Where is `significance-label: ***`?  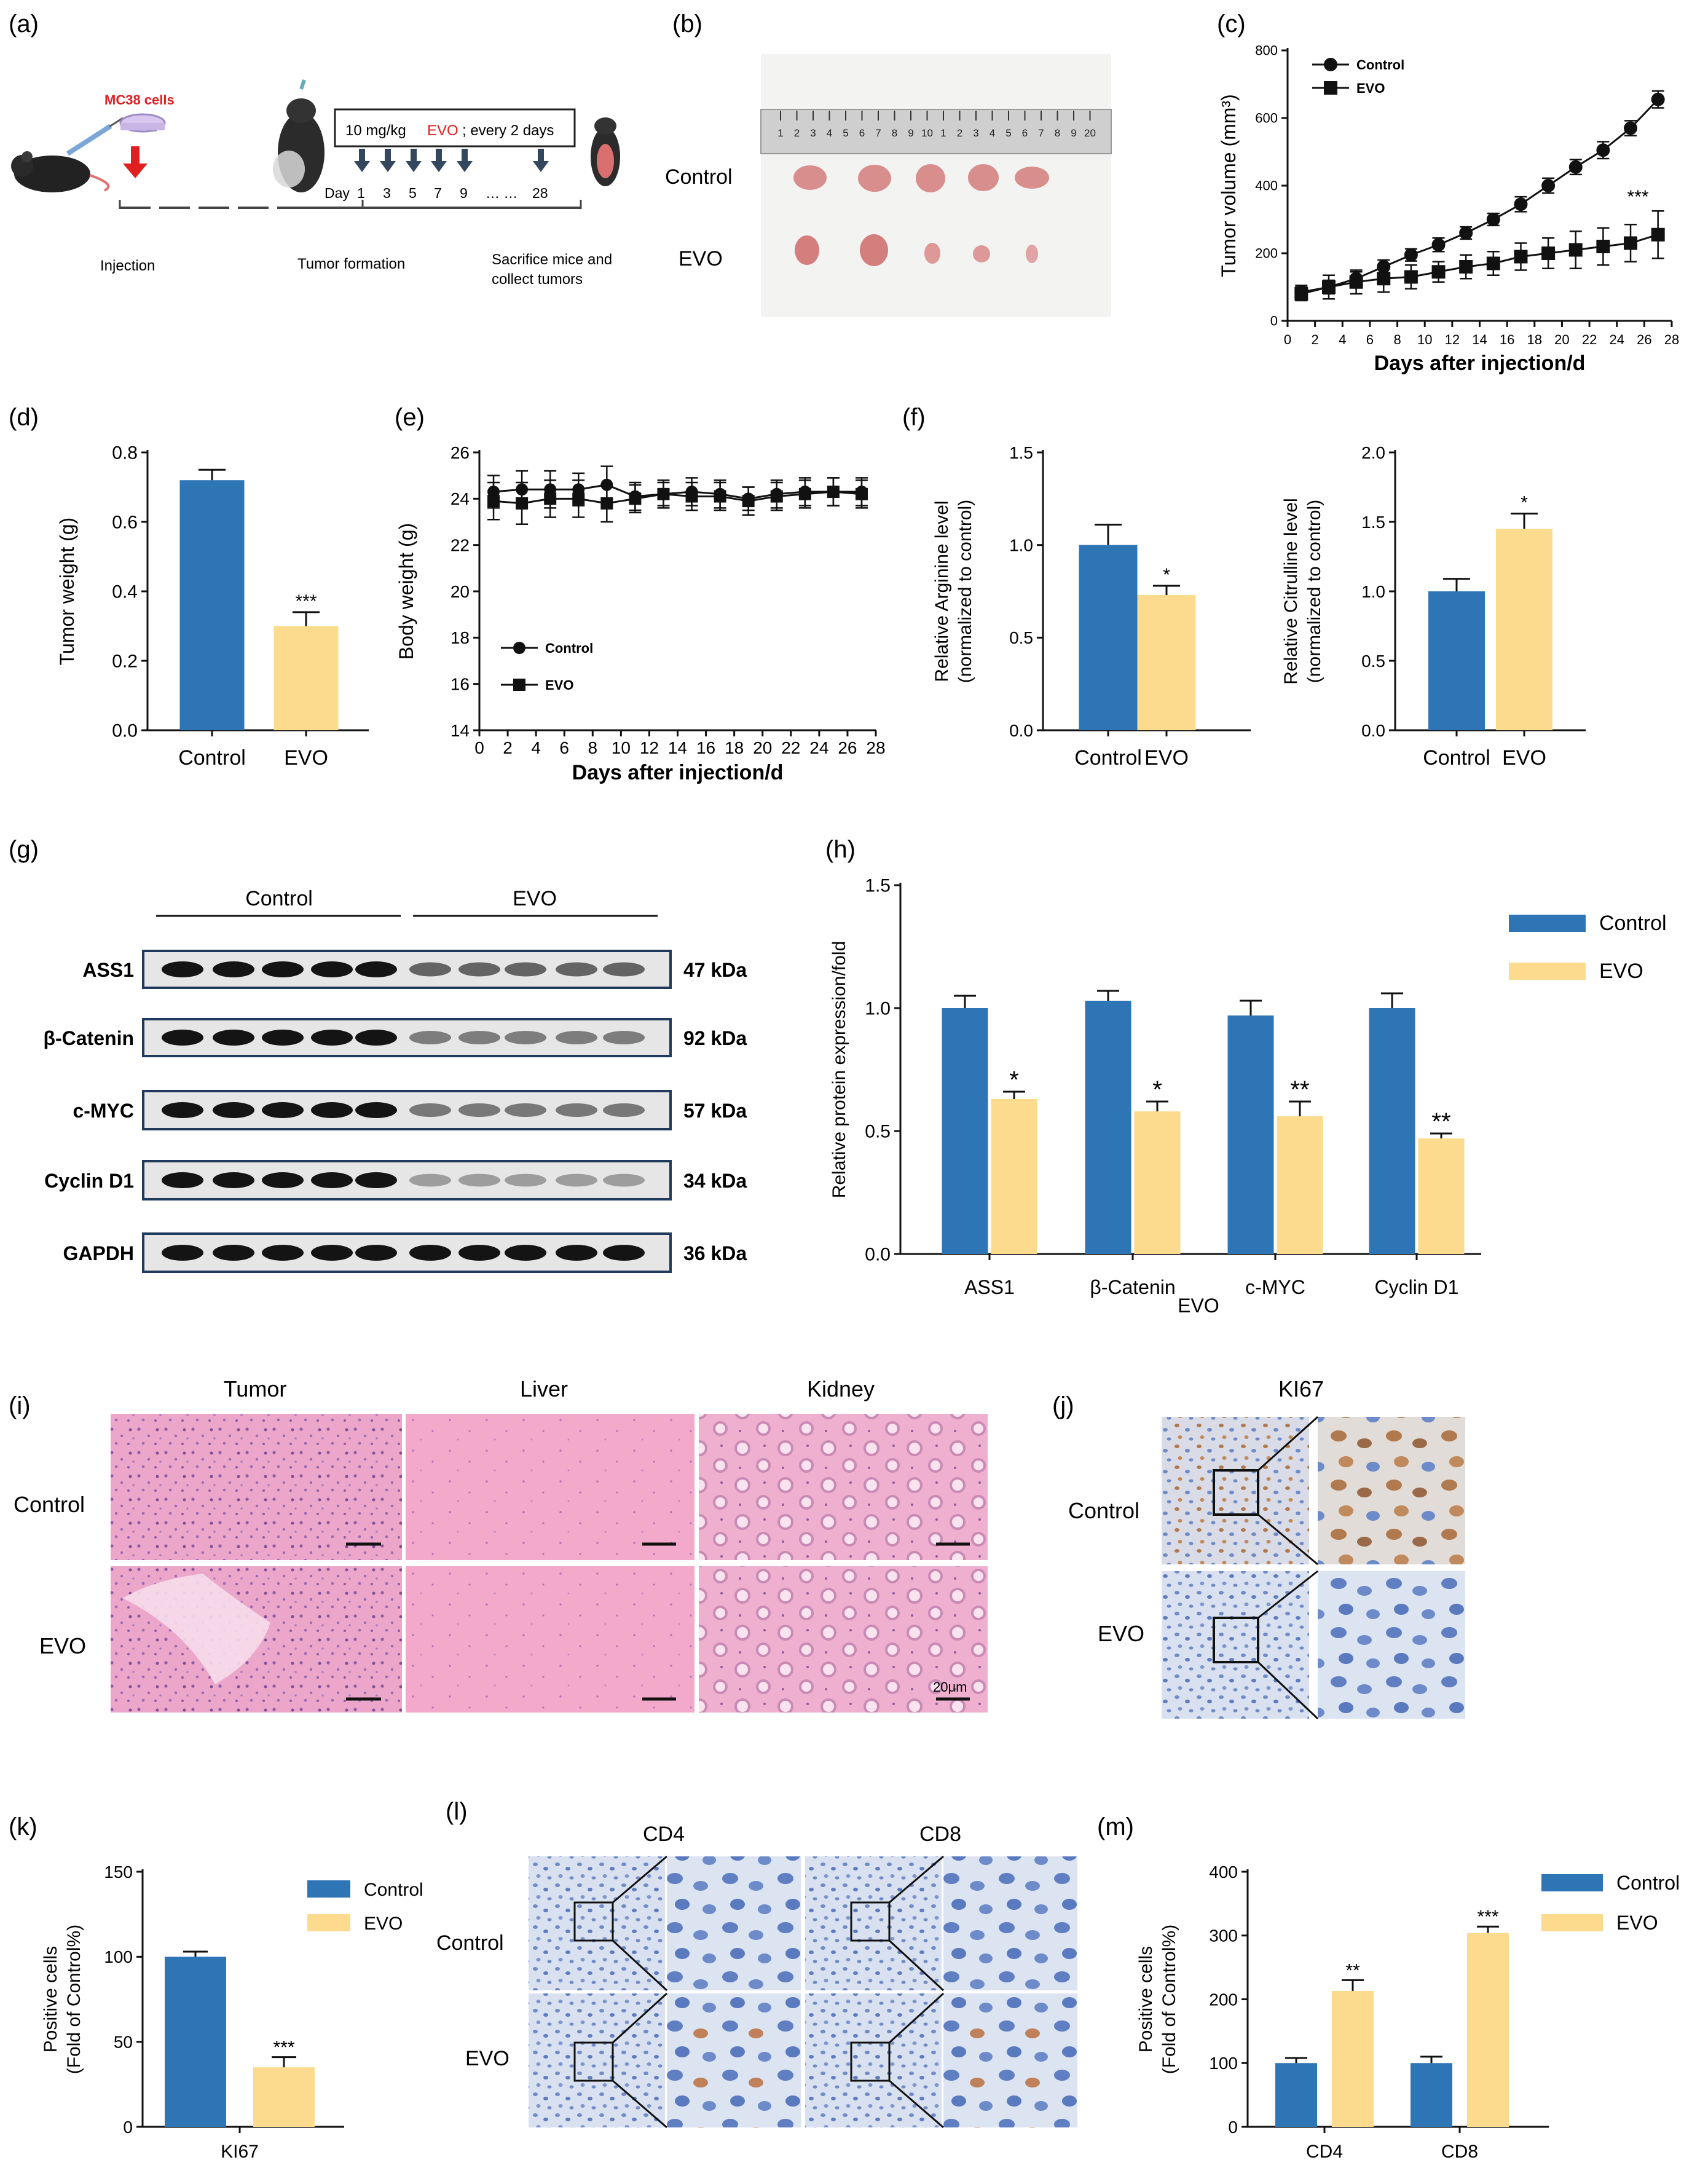
significance-label: *** is located at coordinates (306, 601).